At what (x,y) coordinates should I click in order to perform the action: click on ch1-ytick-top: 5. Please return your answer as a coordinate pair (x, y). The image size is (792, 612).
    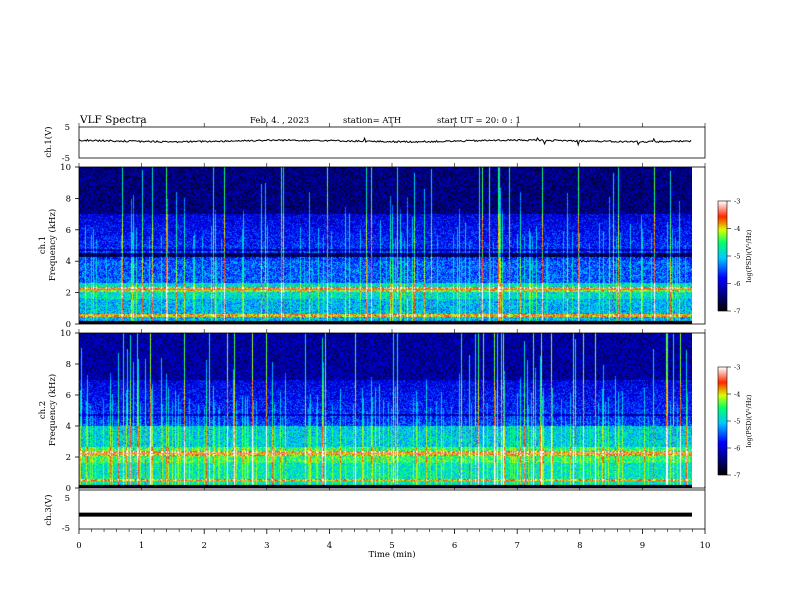
    Looking at the image, I should click on (67, 128).